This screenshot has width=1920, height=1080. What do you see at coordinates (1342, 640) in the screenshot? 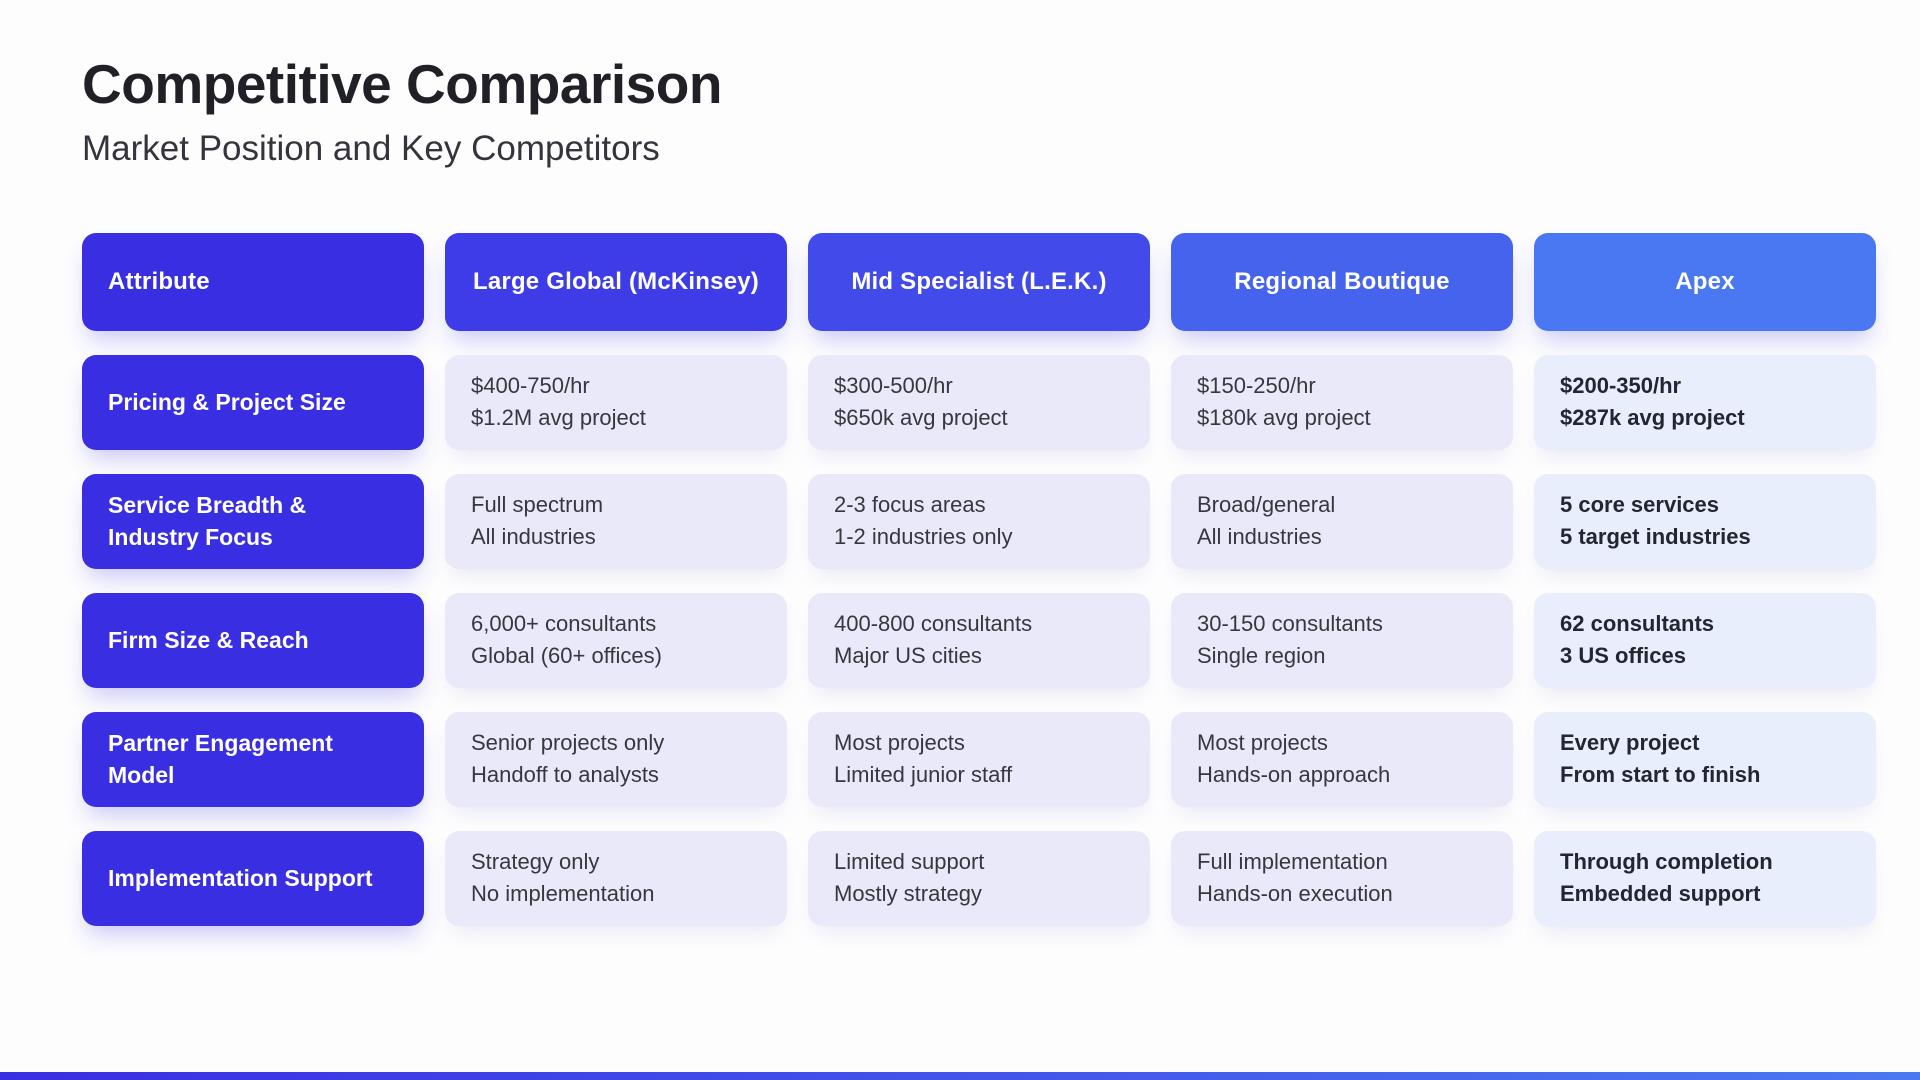
I see `table-cell: 30-150 consultants Single region` at bounding box center [1342, 640].